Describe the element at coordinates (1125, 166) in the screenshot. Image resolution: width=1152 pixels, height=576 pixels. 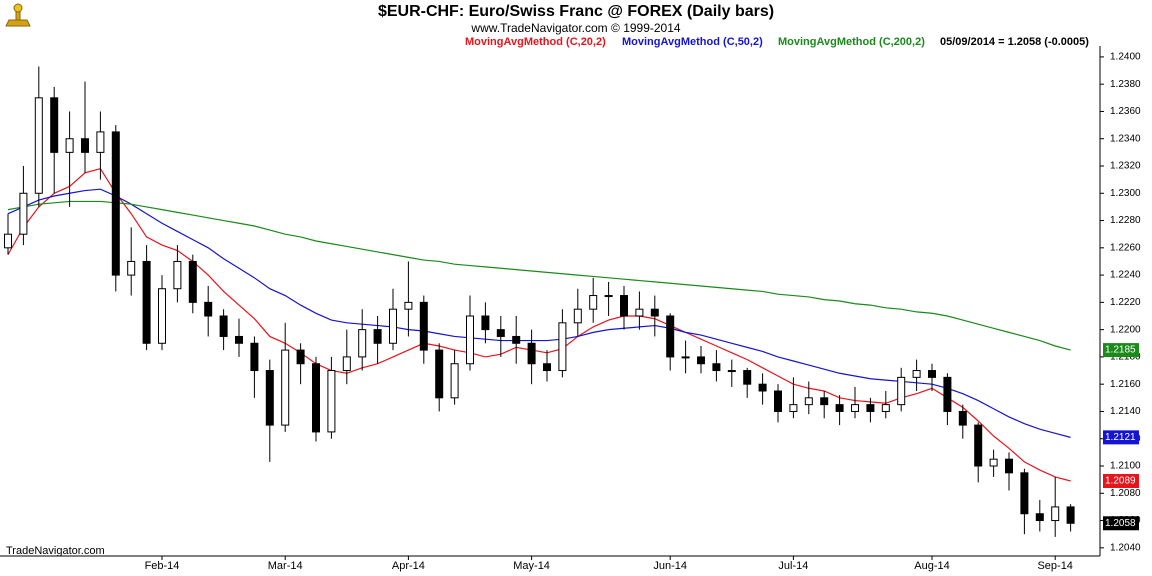
I see `y-tick-label: 1.2320` at that location.